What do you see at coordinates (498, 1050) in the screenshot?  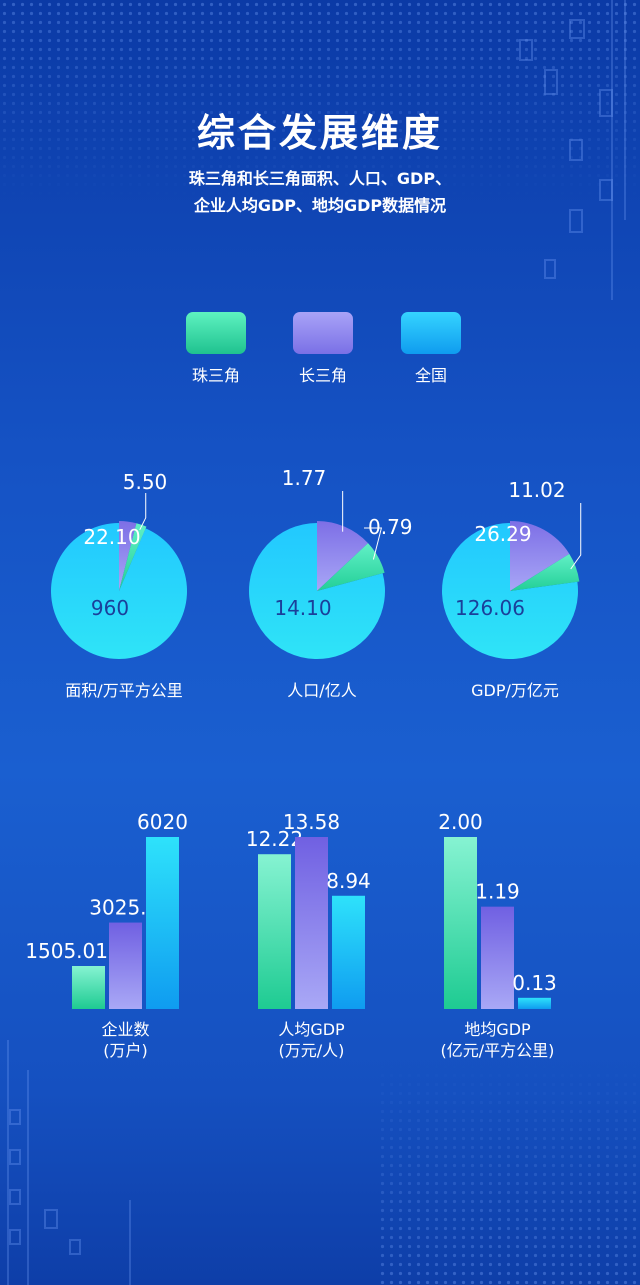 I see `bar-category-unit: (亿元/平方公里)` at bounding box center [498, 1050].